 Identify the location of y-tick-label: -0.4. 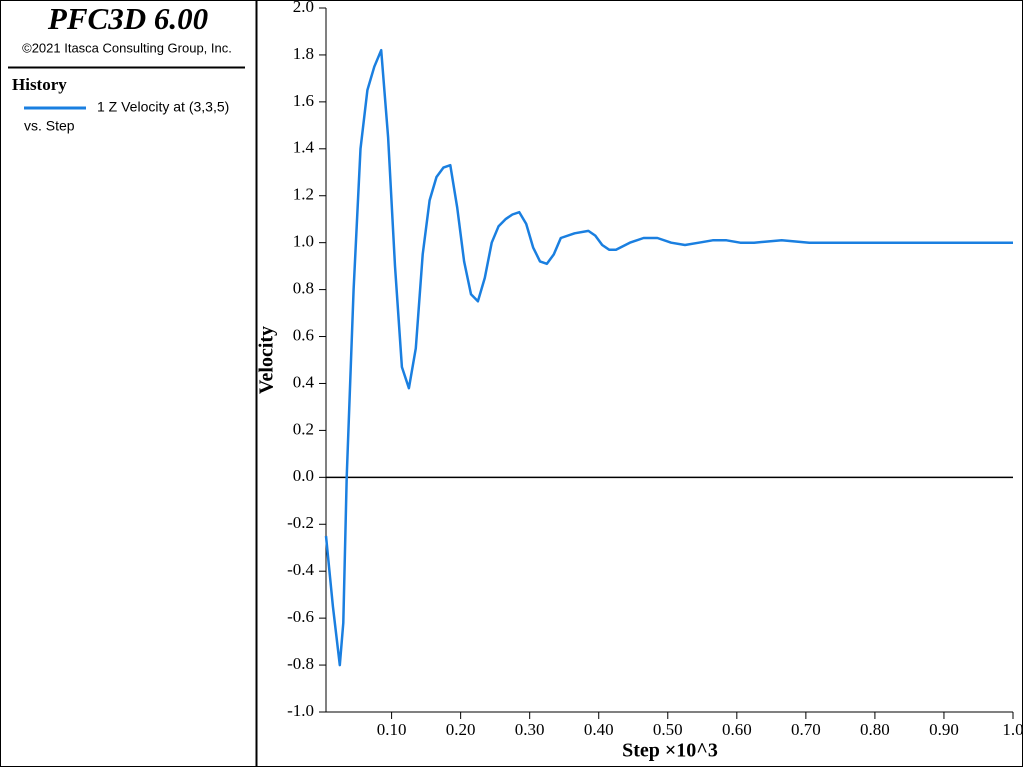
(300, 569).